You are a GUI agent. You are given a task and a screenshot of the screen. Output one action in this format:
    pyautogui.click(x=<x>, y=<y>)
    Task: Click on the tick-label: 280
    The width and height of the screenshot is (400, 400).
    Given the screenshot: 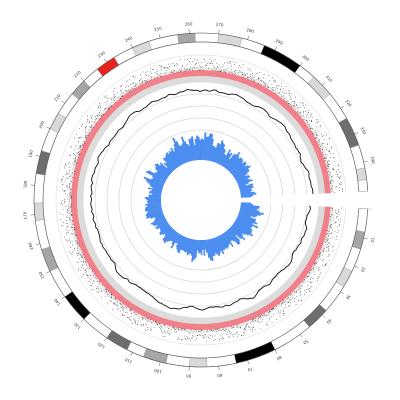 What is the action you would take?
    pyautogui.click(x=250, y=30)
    